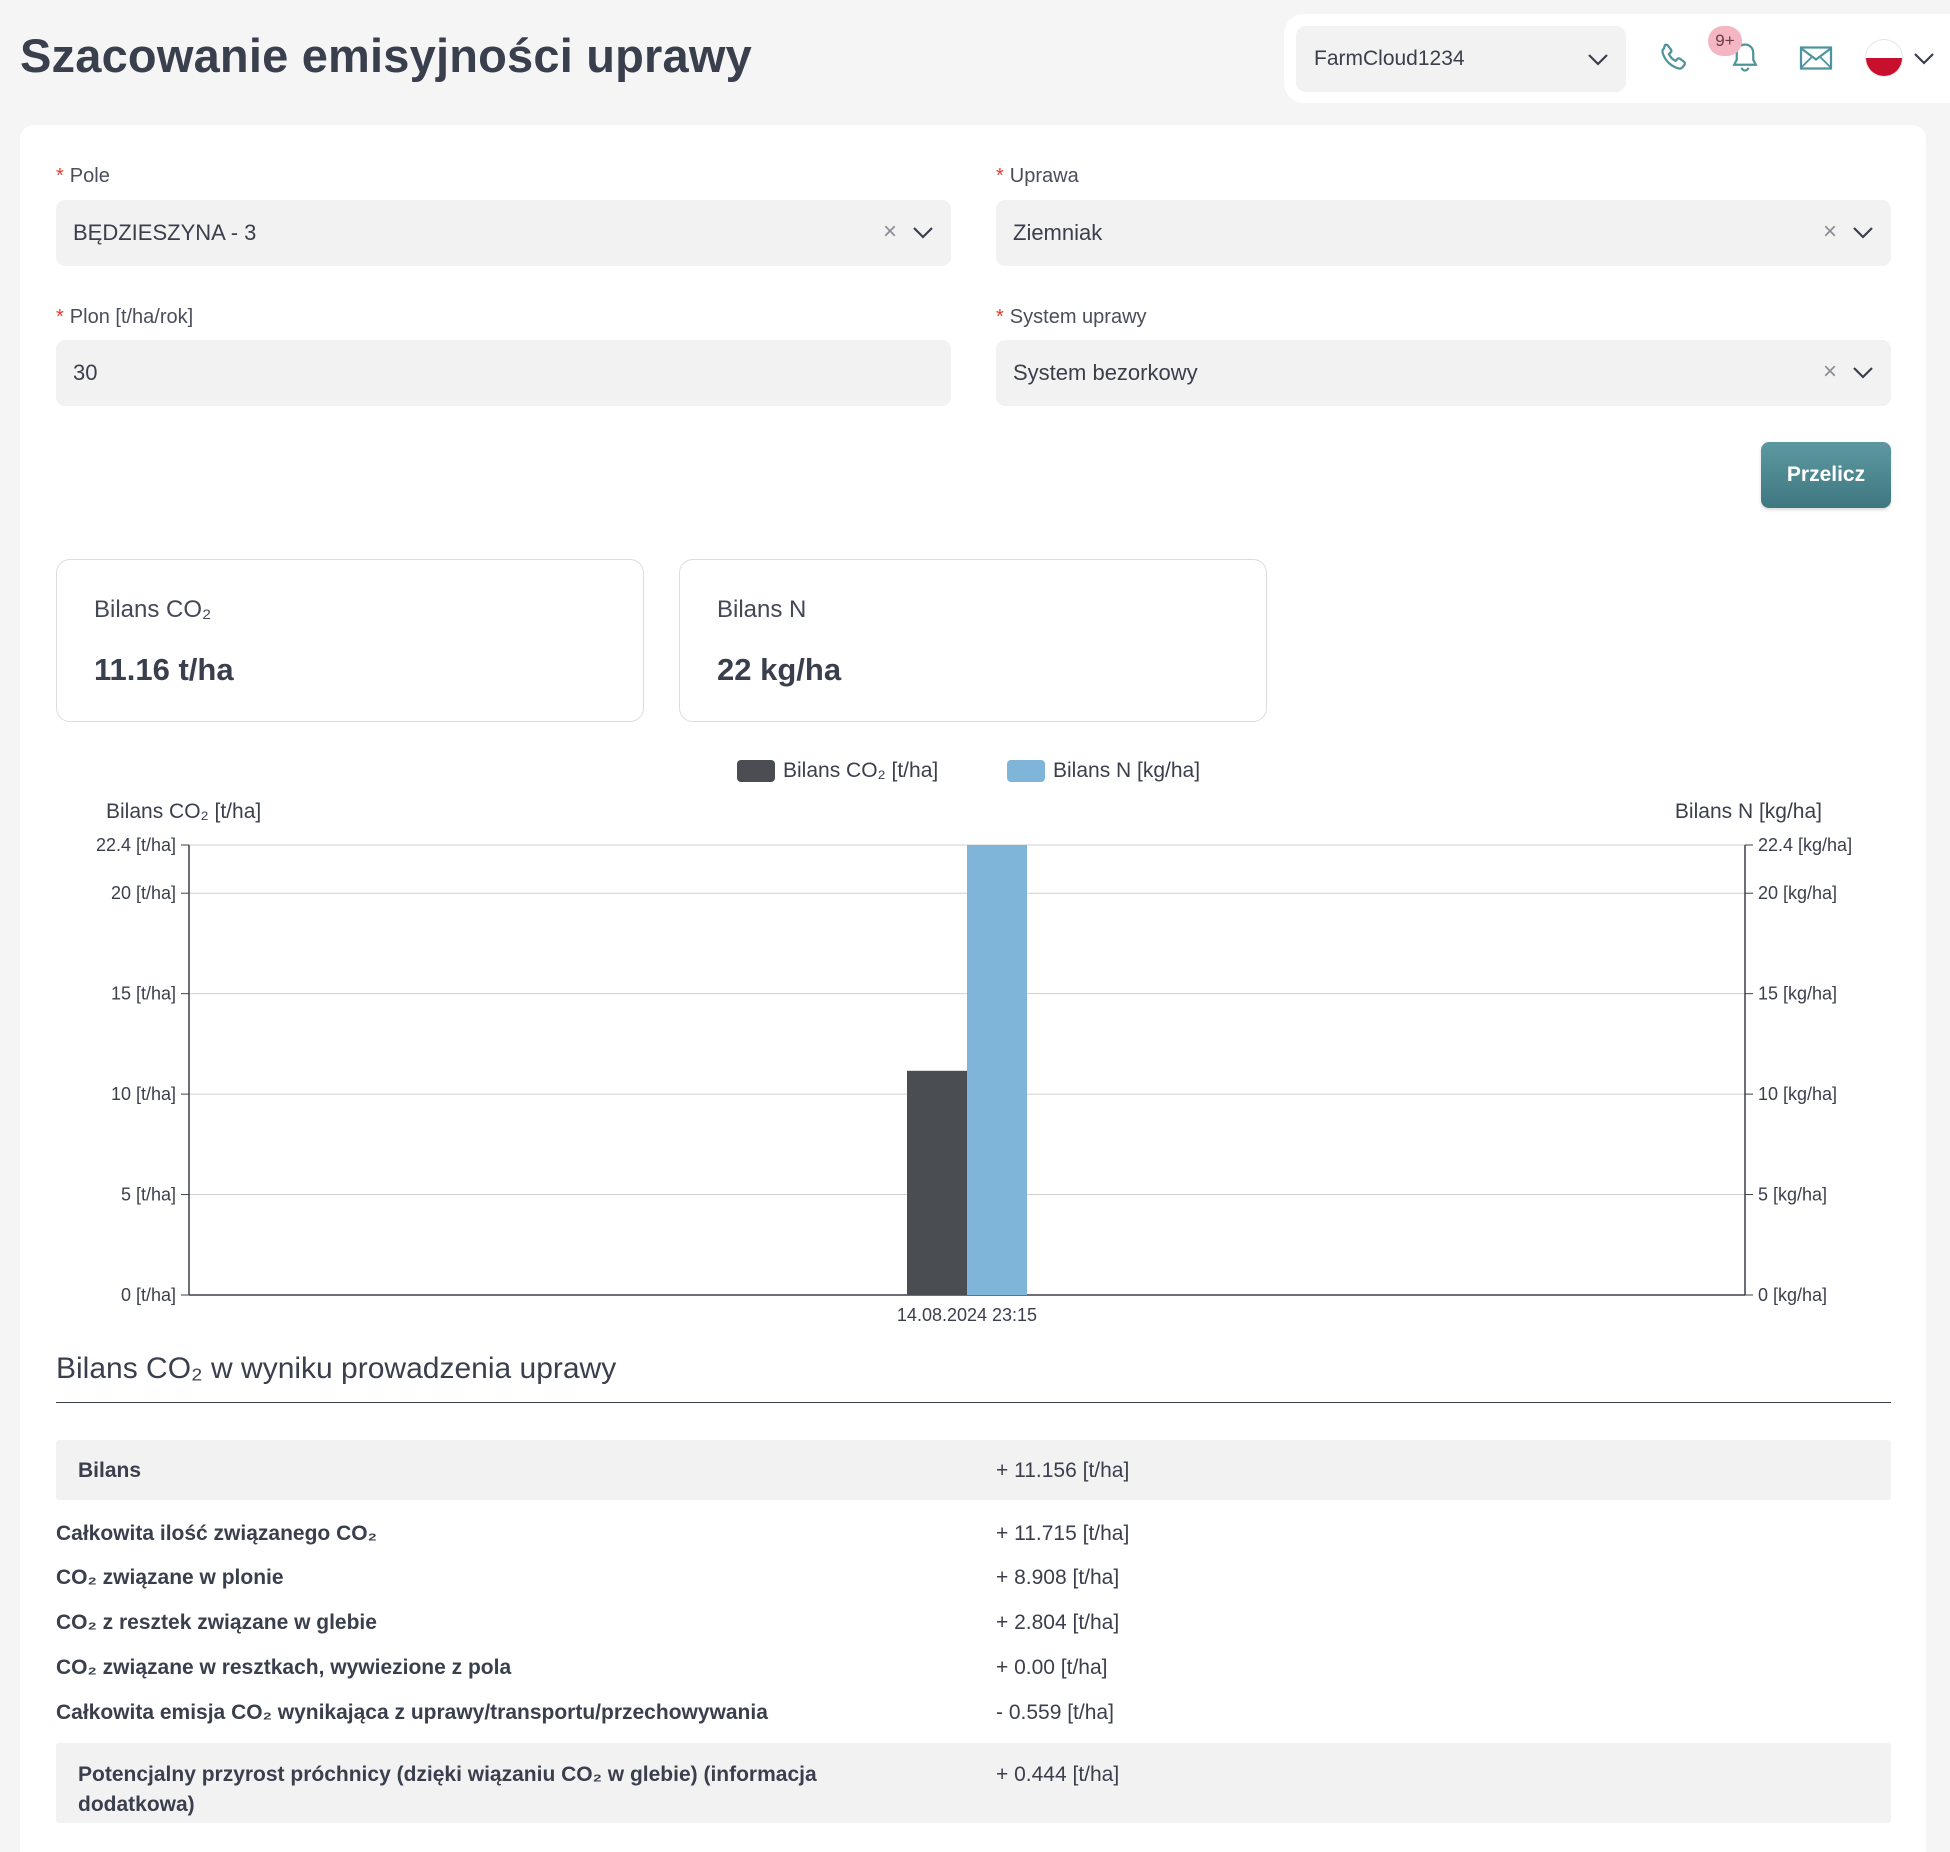  What do you see at coordinates (1826, 475) in the screenshot?
I see `przelicz-button: Przelicz` at bounding box center [1826, 475].